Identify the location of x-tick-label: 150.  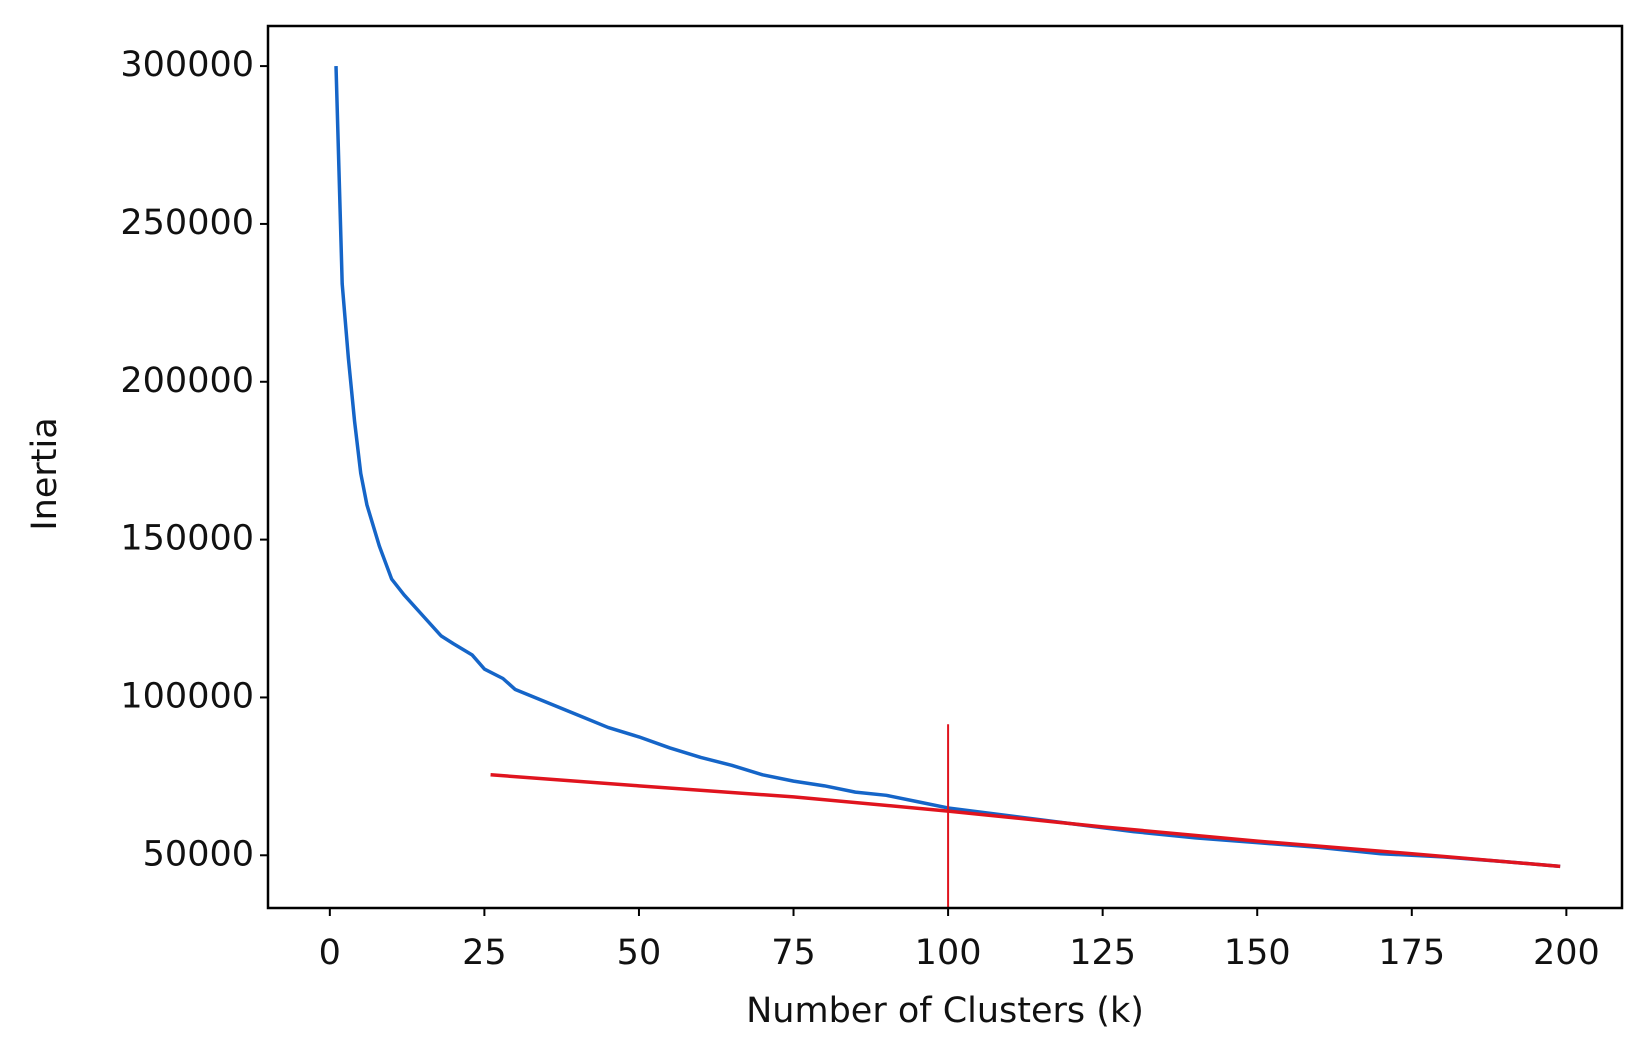
(1257, 953).